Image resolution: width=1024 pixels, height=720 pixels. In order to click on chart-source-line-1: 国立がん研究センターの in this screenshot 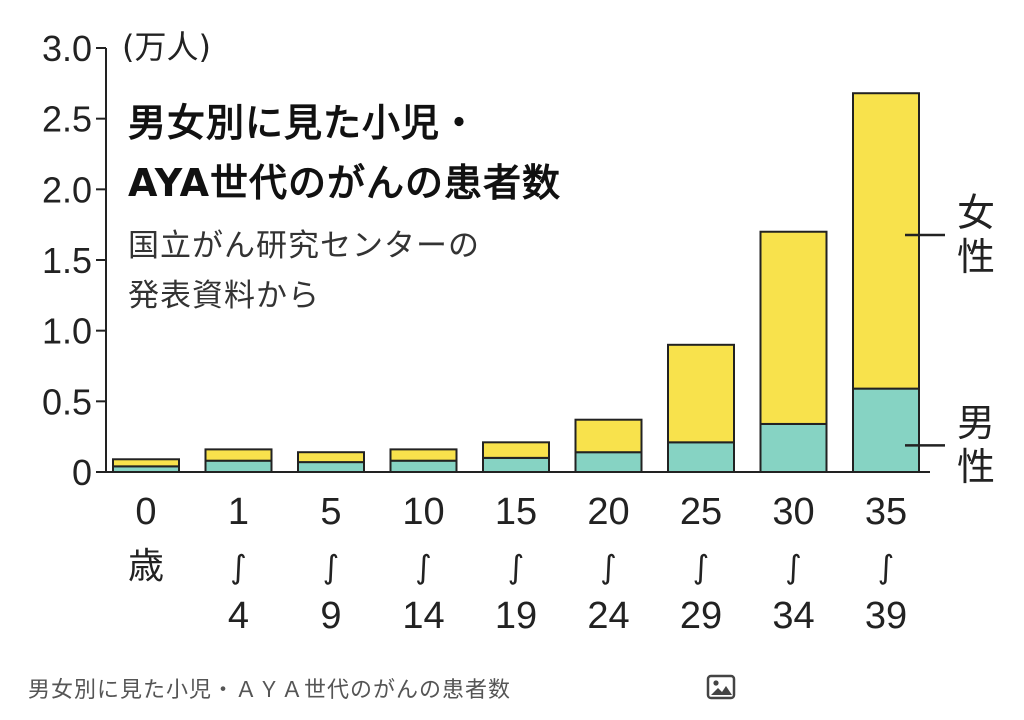, I will do `click(304, 246)`.